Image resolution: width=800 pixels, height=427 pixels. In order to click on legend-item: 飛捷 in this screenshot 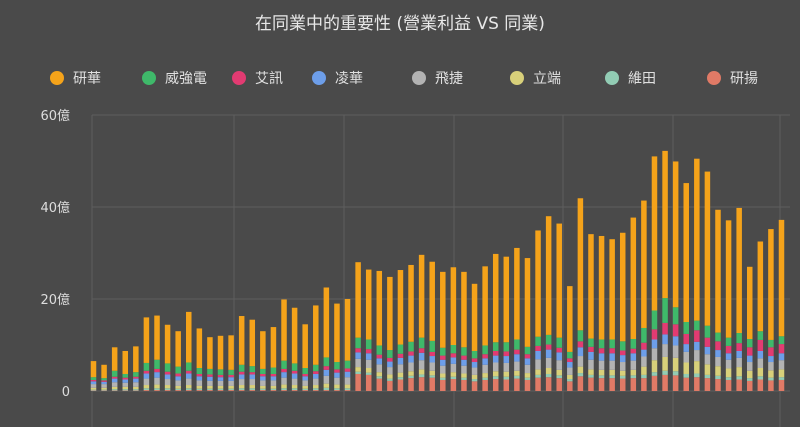, I will do `click(437, 78)`.